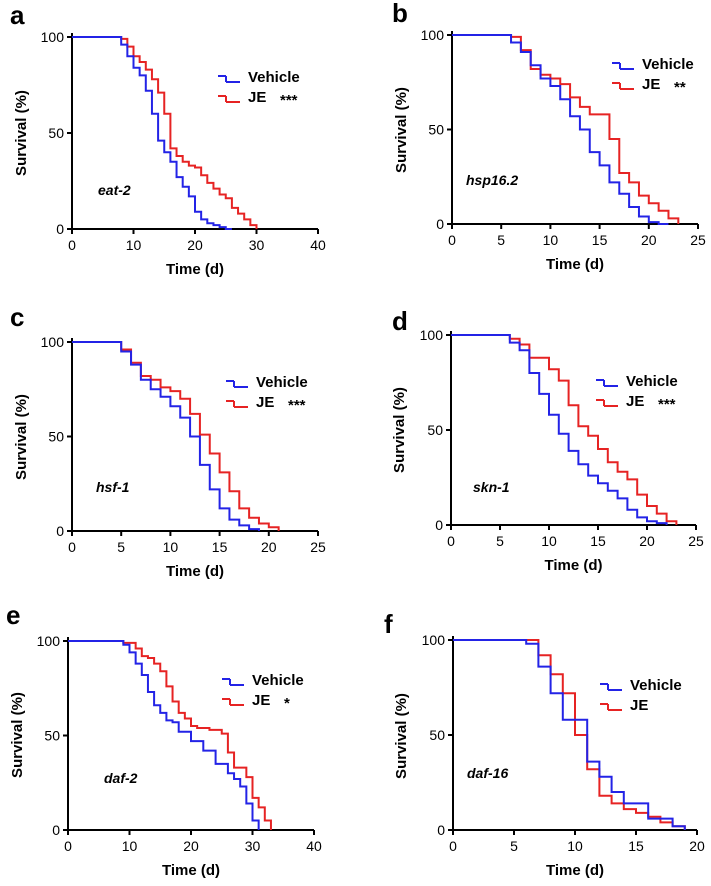 The width and height of the screenshot is (711, 886). Describe the element at coordinates (487, 773) in the screenshot. I see `strain-label: daf-16` at that location.